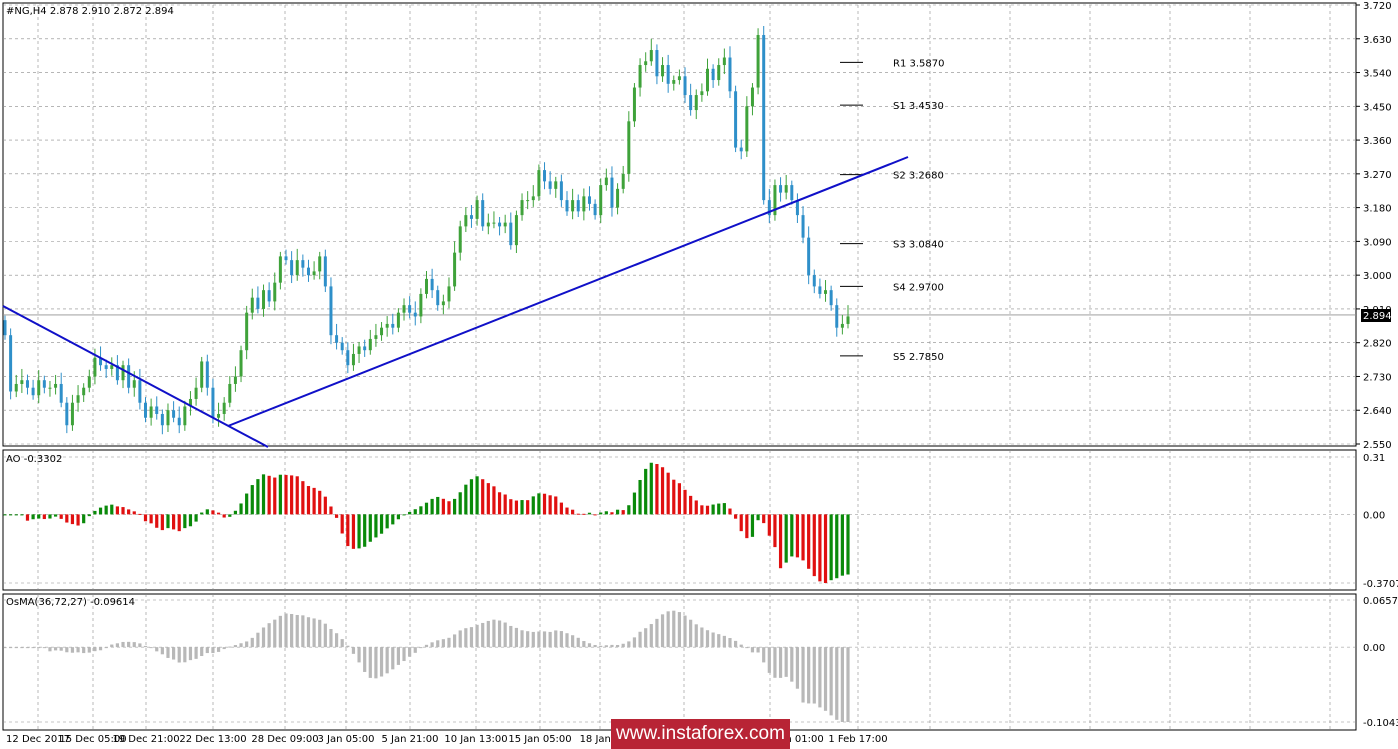 Image resolution: width=1398 pixels, height=749 pixels. What do you see at coordinates (92, 739) in the screenshot?
I see `x-tick-label: 15 Dec 05:00` at bounding box center [92, 739].